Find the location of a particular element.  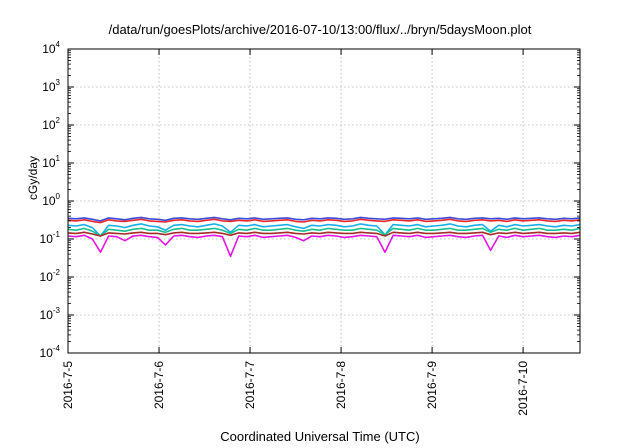

x-axis-label: Coordinated Universal Time (UTC) is located at coordinates (320, 436).